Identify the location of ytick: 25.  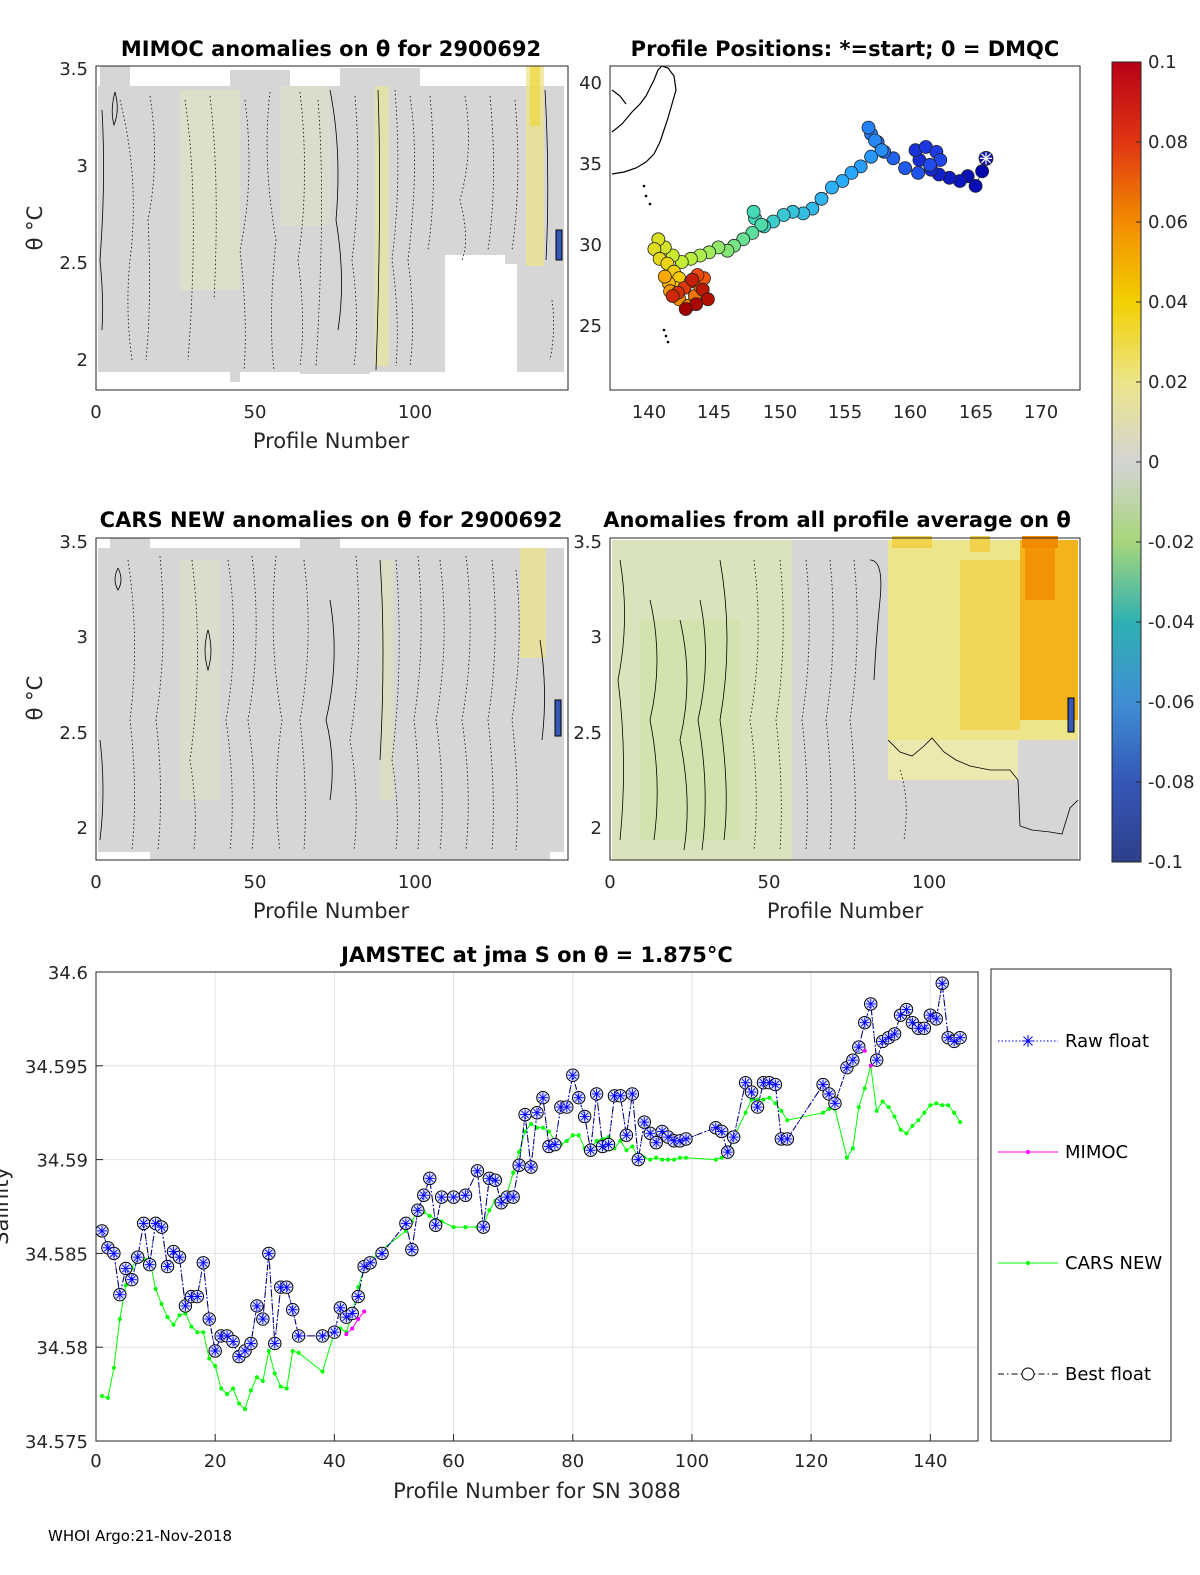
(590, 326).